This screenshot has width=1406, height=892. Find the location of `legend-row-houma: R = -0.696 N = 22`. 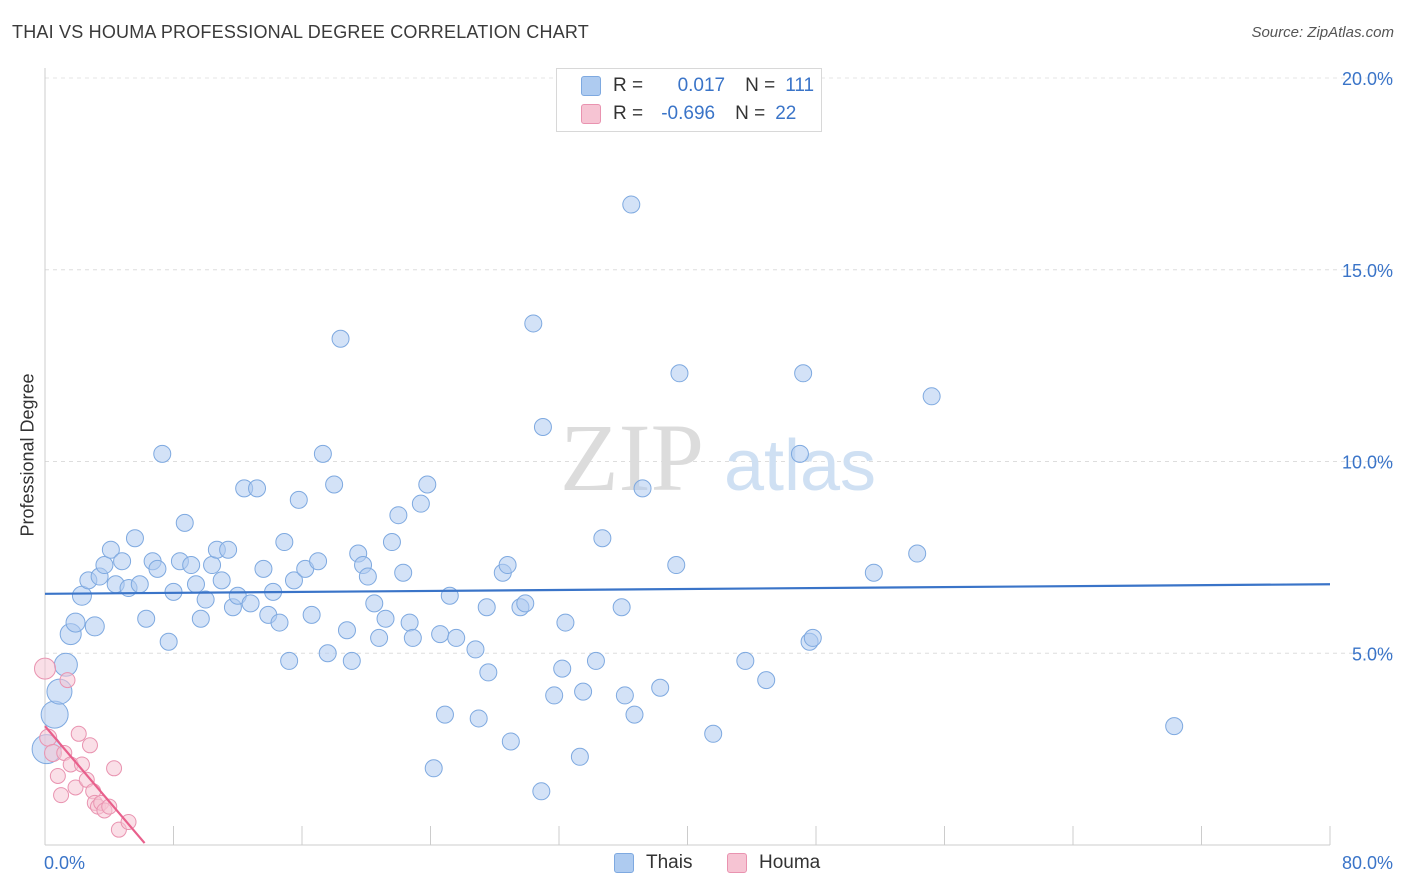

legend-row-houma: R = -0.696 N = 22 is located at coordinates (688, 114).